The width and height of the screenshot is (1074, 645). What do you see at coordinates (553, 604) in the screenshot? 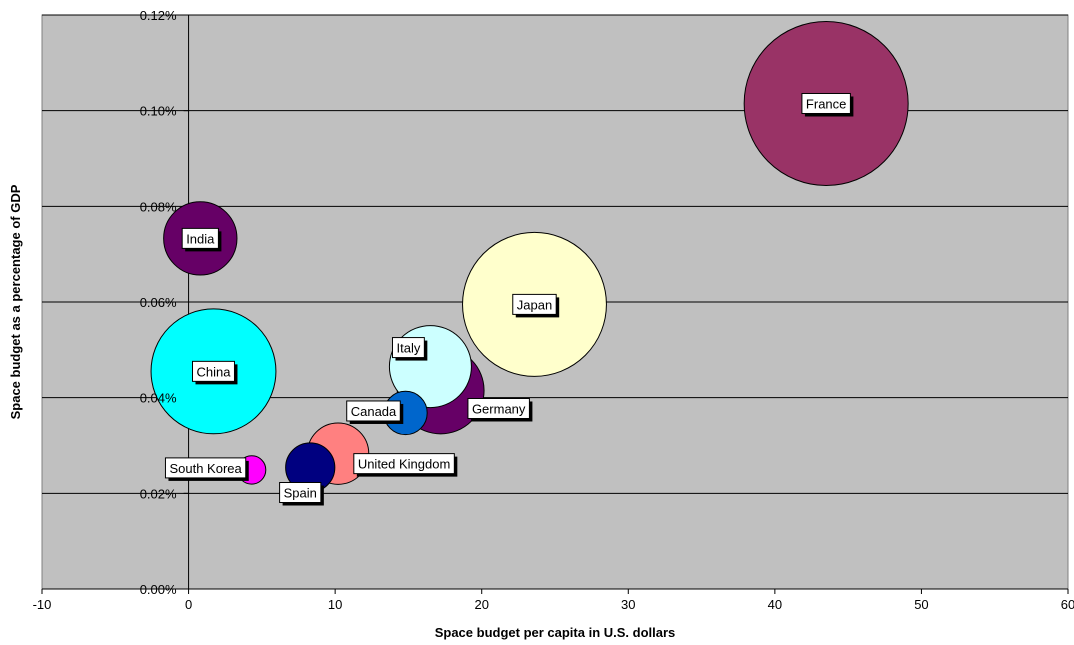
I see `x-tick-labels: -10 0 10 20 30 40 50 60` at bounding box center [553, 604].